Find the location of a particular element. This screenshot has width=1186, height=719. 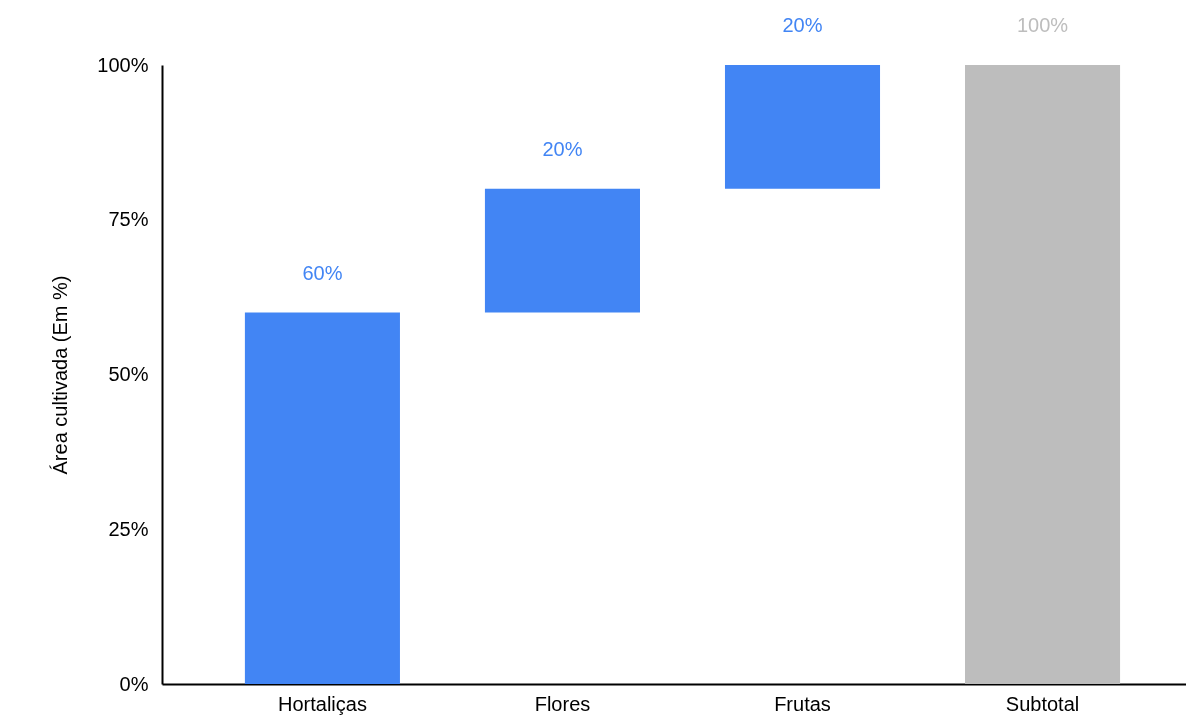

y-tick-label: 0% is located at coordinates (134, 683).